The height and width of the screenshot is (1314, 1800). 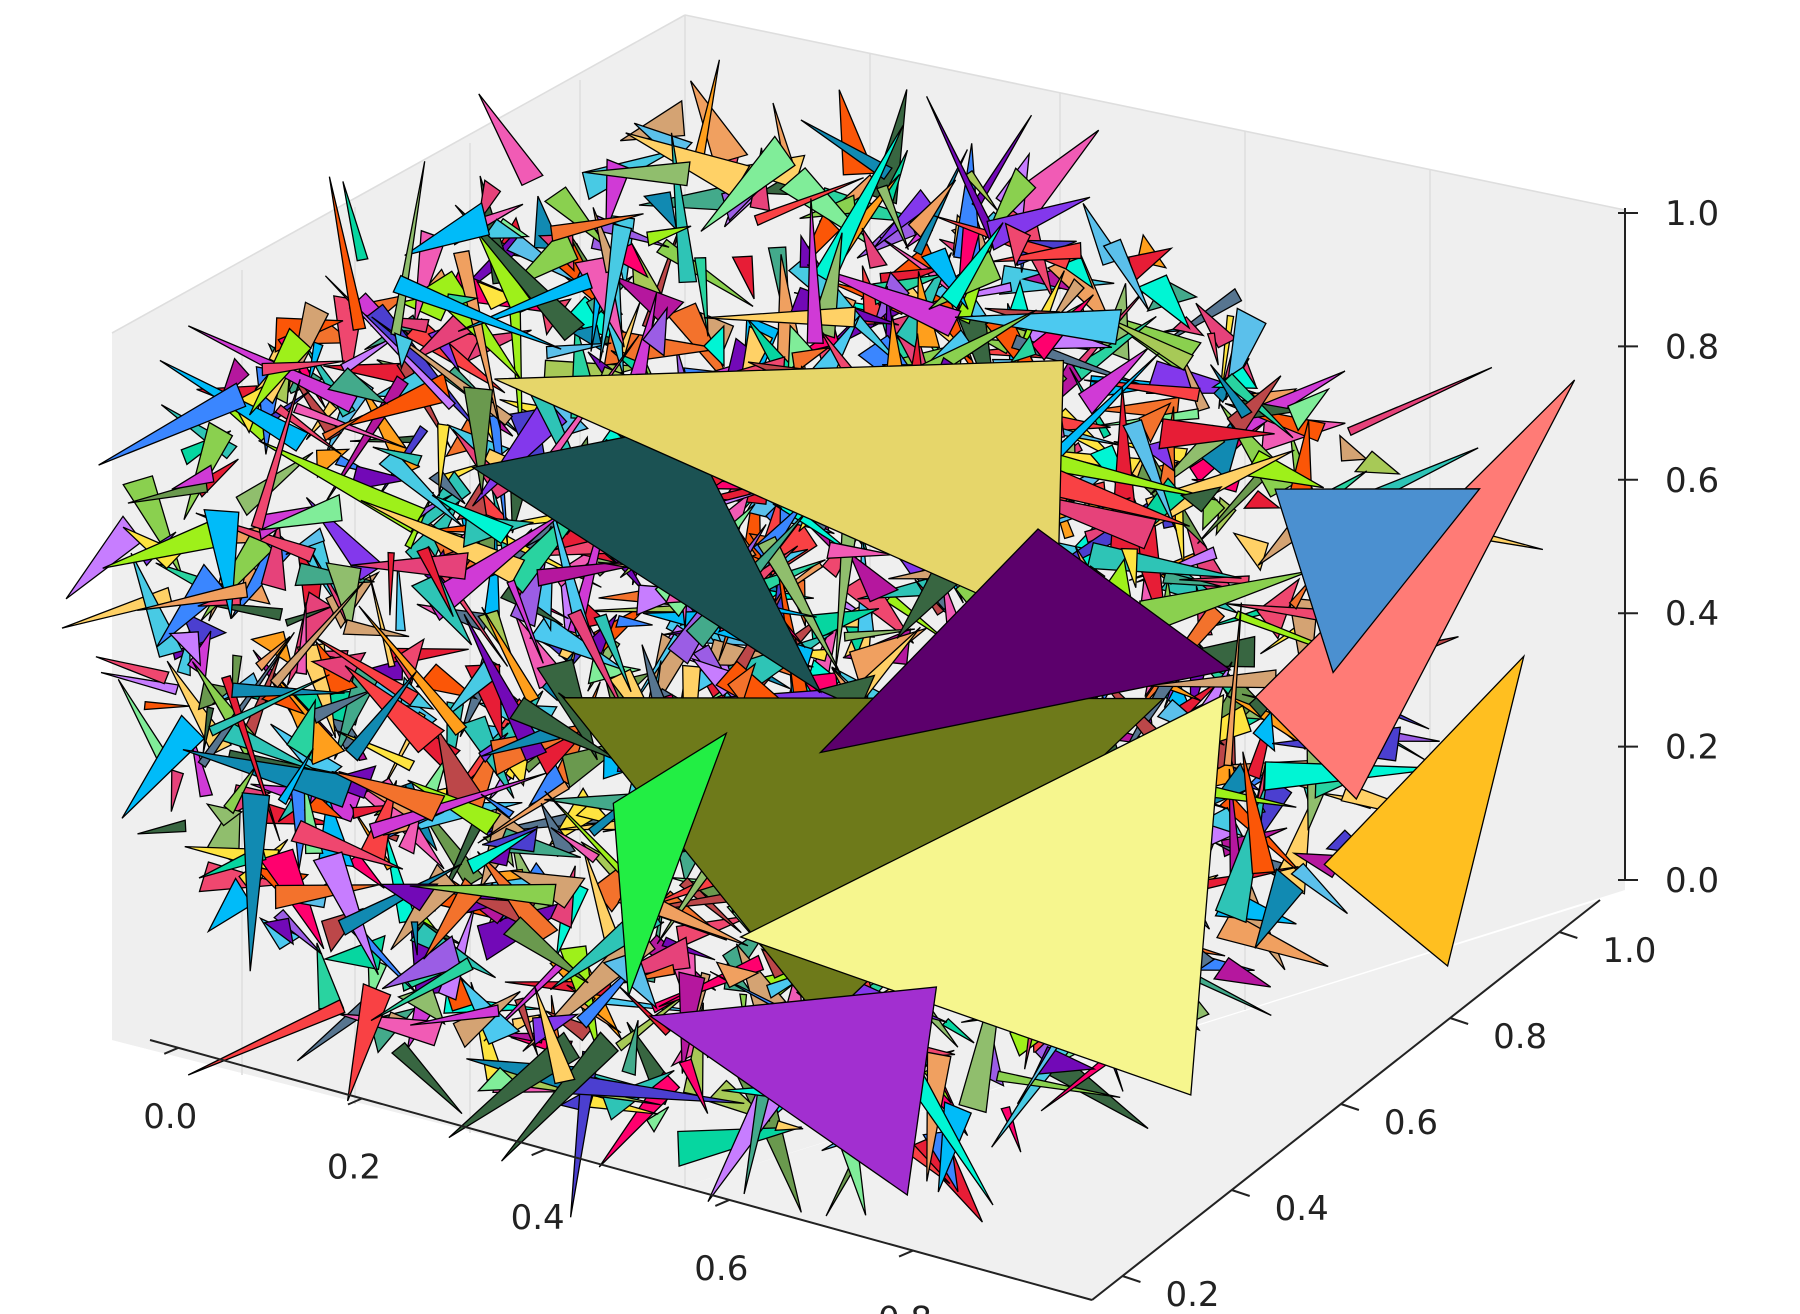 I want to click on z-tick-label: 0.6, so click(x=1692, y=481).